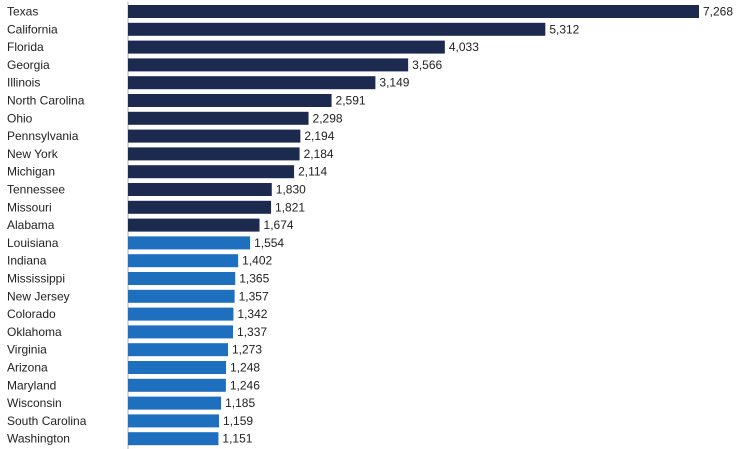 The image size is (740, 449). Describe the element at coordinates (464, 47) in the screenshot. I see `value-label-florida: 4,033` at that location.